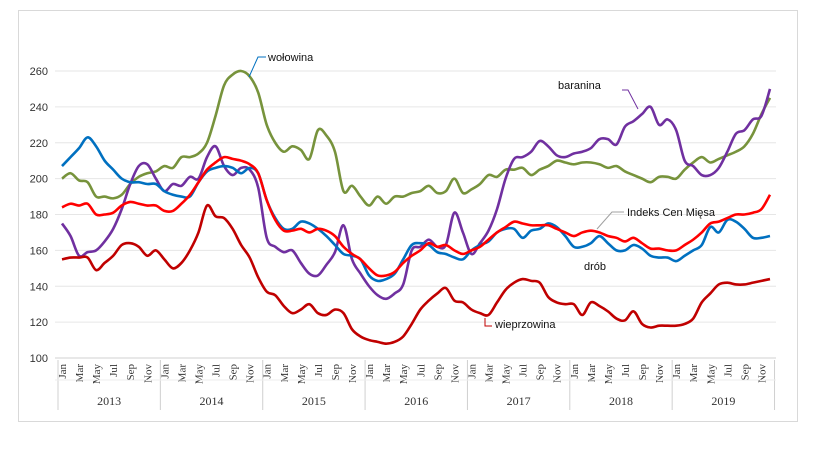 This screenshot has height=461, width=820. I want to click on year-label: 2015, so click(314, 401).